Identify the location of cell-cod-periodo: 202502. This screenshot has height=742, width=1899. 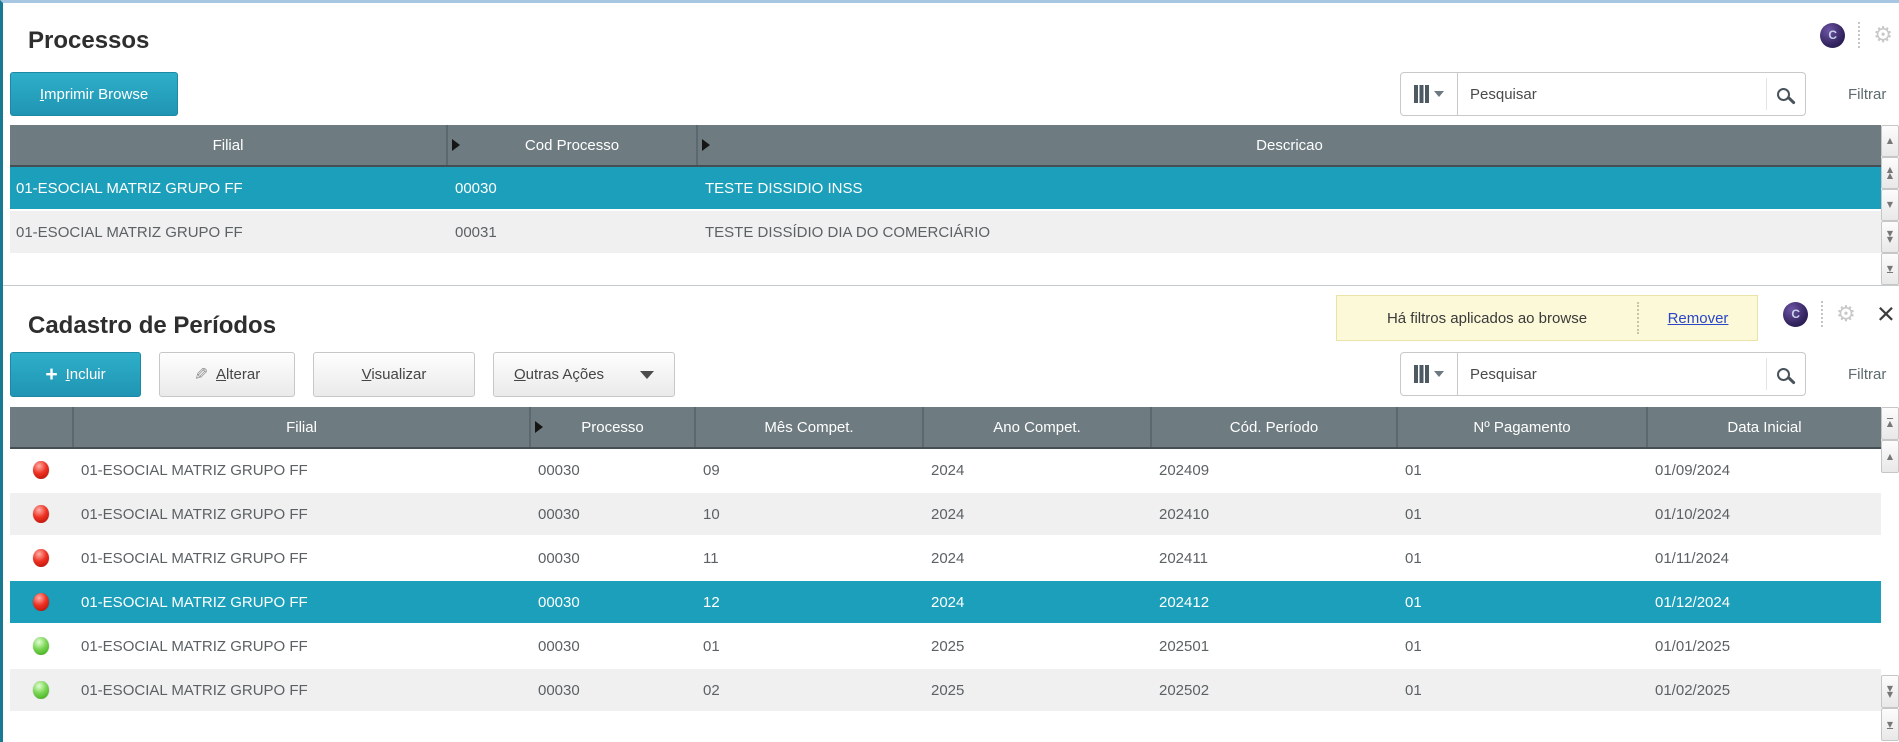
(1184, 690).